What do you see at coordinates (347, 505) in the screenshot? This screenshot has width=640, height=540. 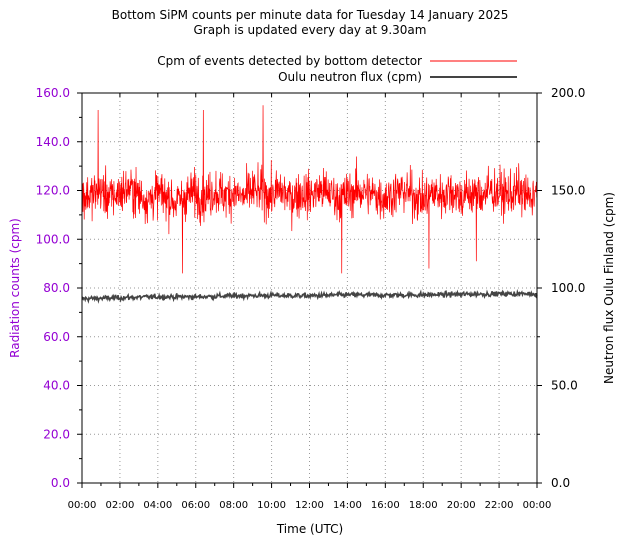 I see `x-tick-label: 14:00` at bounding box center [347, 505].